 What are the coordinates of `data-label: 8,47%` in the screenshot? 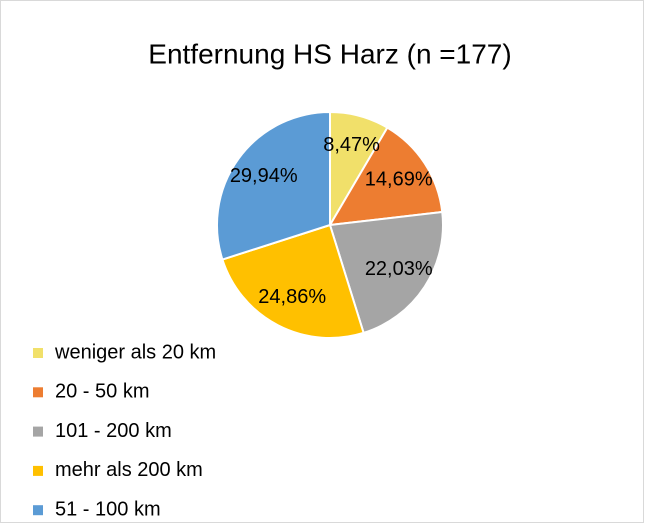 It's located at (351, 145).